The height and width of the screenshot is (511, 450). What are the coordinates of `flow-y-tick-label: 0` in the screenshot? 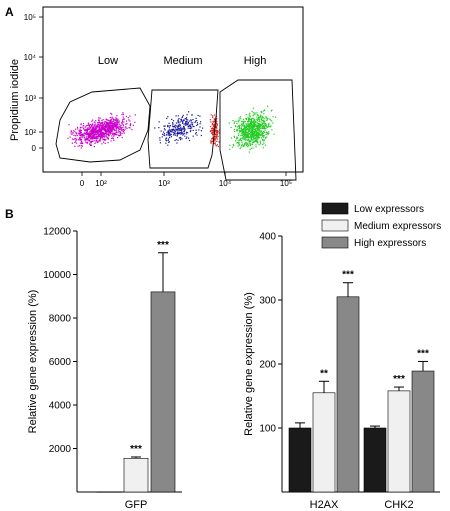 It's located at (34, 148).